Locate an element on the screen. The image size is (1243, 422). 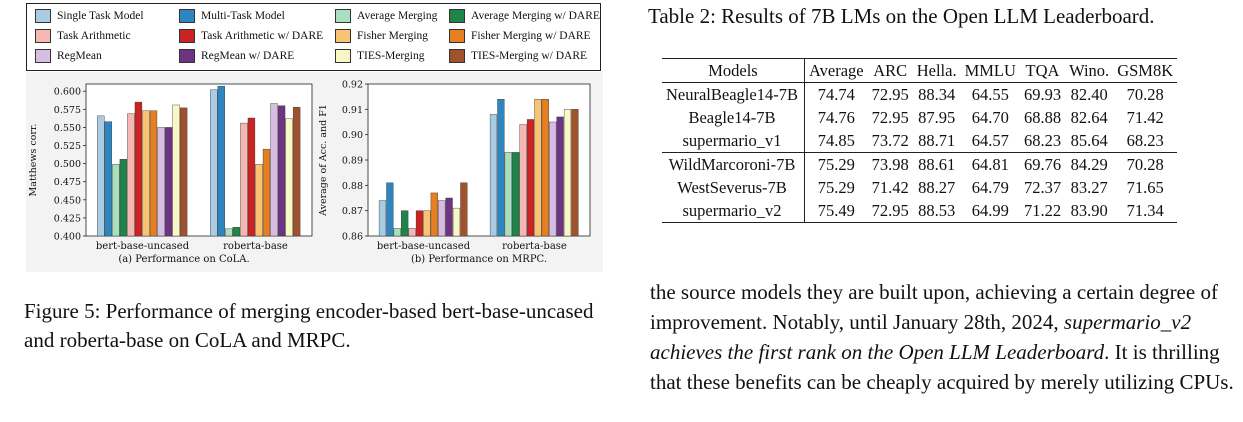
cell-arc: 73.98 is located at coordinates (890, 164).